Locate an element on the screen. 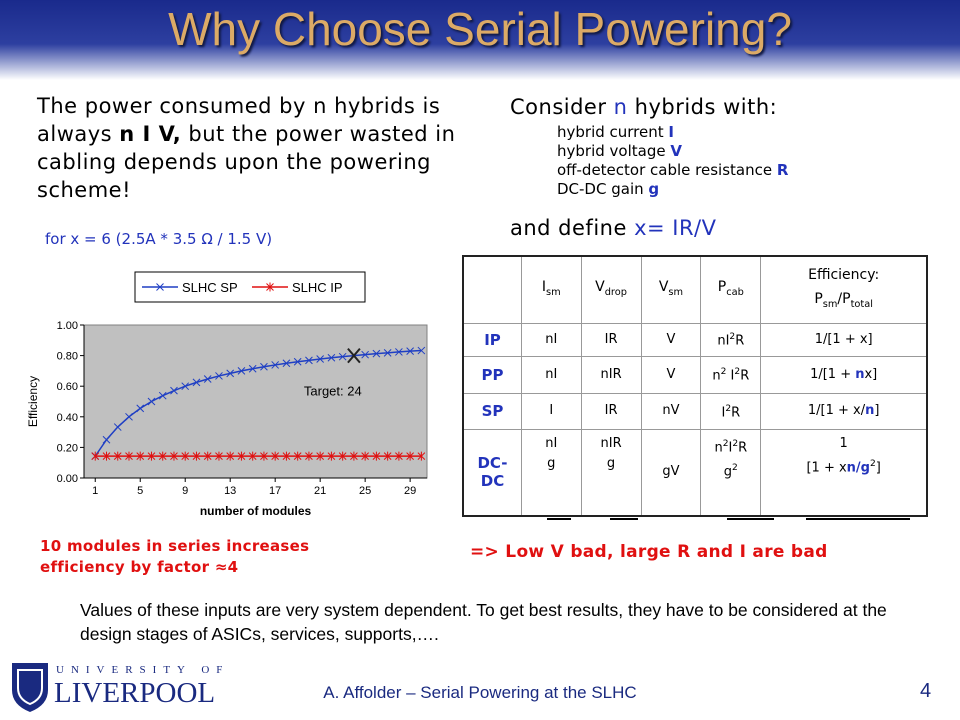 The width and height of the screenshot is (960, 720). text: and define is located at coordinates (572, 228).